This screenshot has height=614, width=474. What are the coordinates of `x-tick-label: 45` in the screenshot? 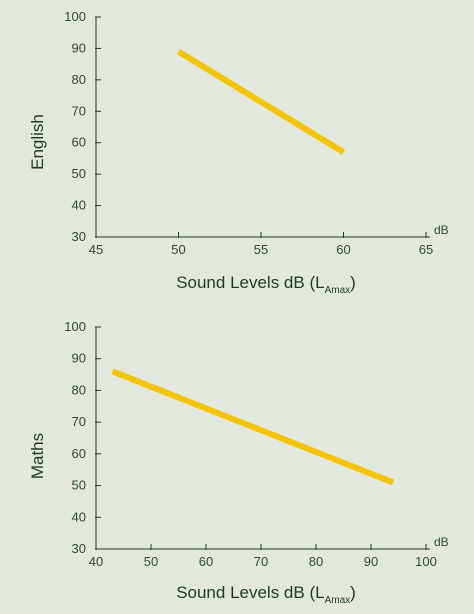 It's located at (96, 249).